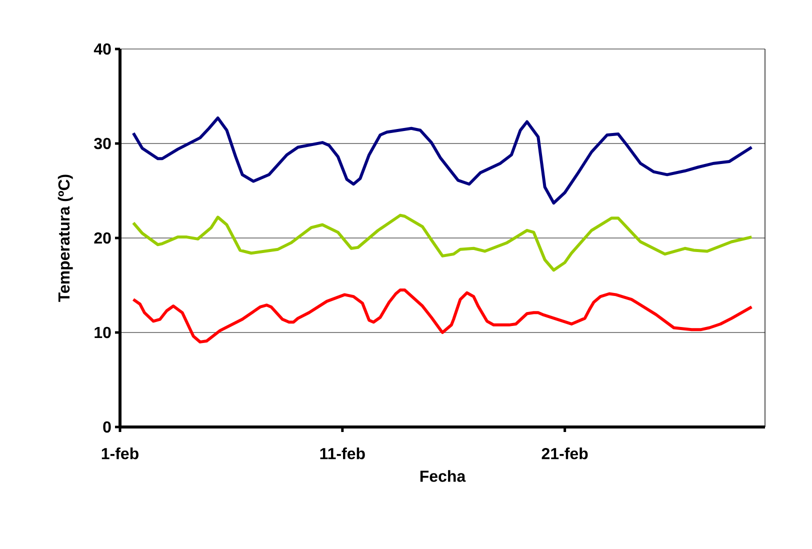 This screenshot has width=812, height=549. What do you see at coordinates (102, 238) in the screenshot?
I see `y-tick-label: 20` at bounding box center [102, 238].